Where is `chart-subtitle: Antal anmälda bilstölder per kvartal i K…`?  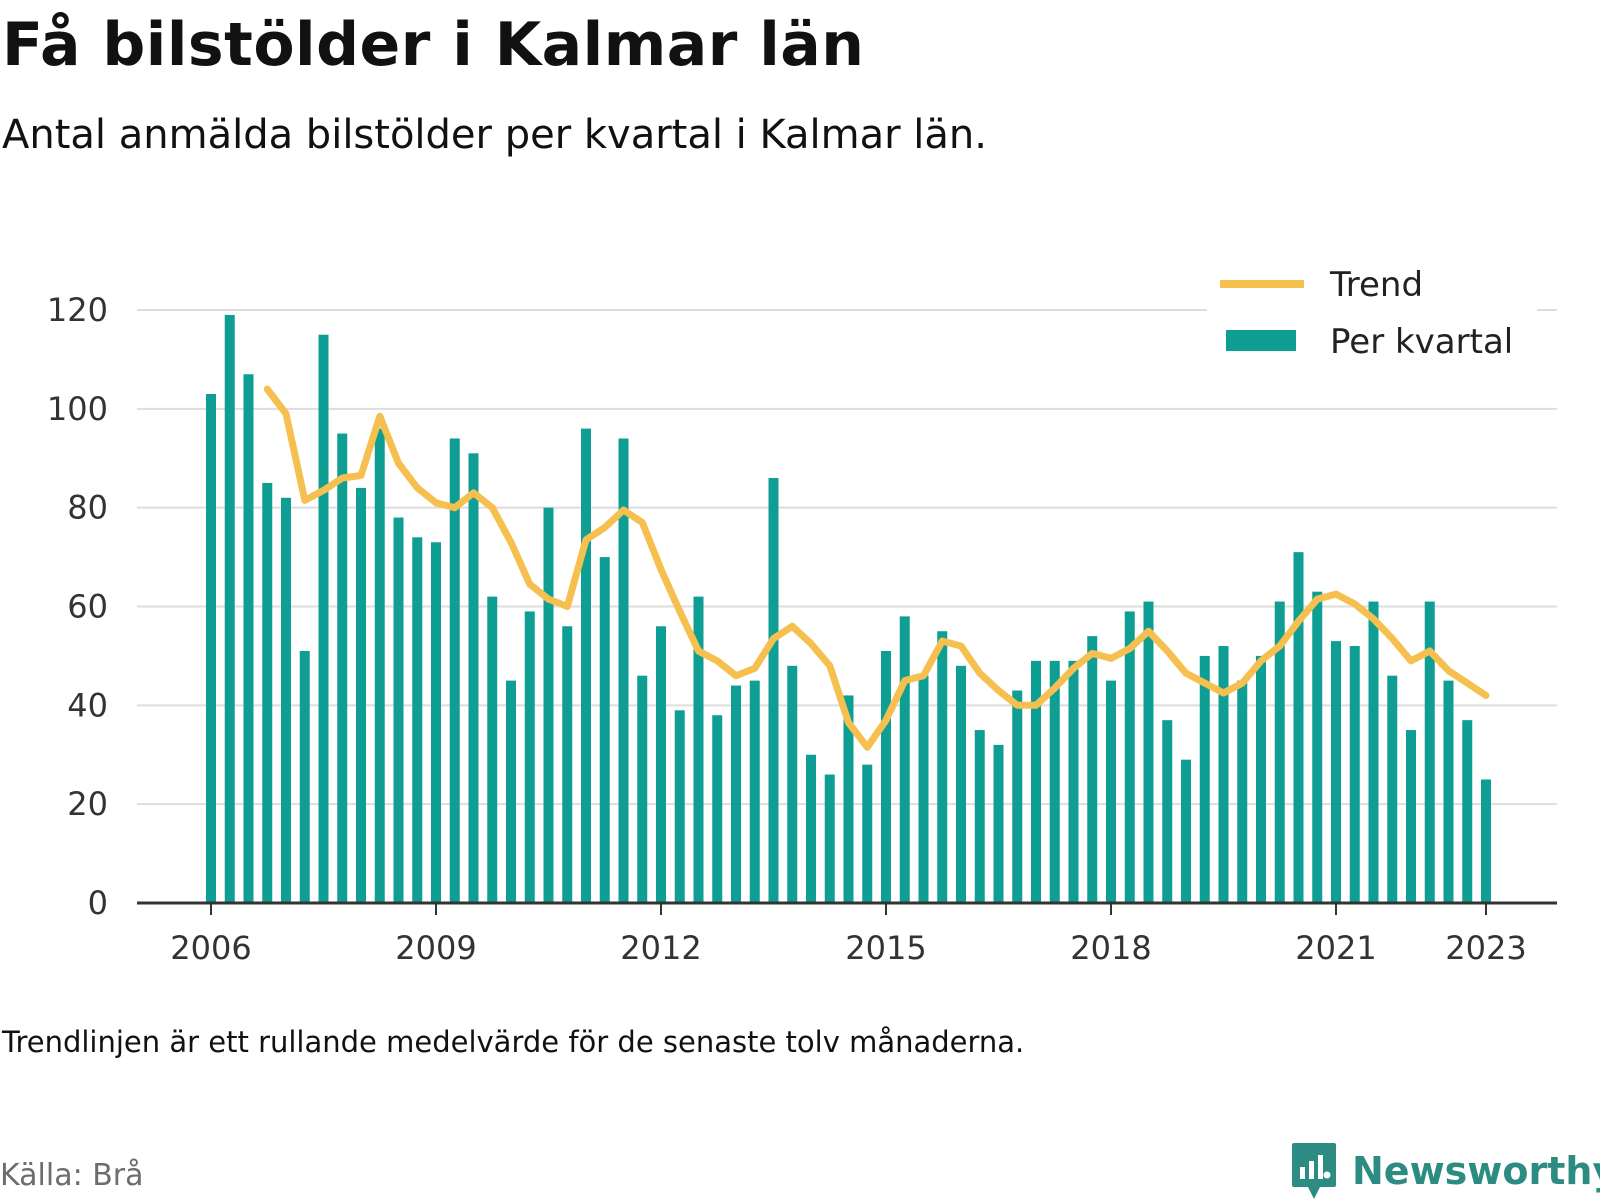 chart-subtitle: Antal anmälda bilstölder per kvartal i K… is located at coordinates (494, 135).